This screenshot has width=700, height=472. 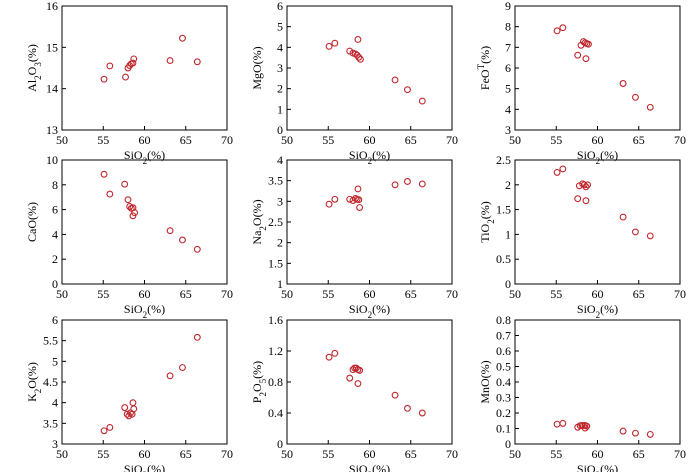 I want to click on y-tick-label: 3, so click(x=508, y=130).